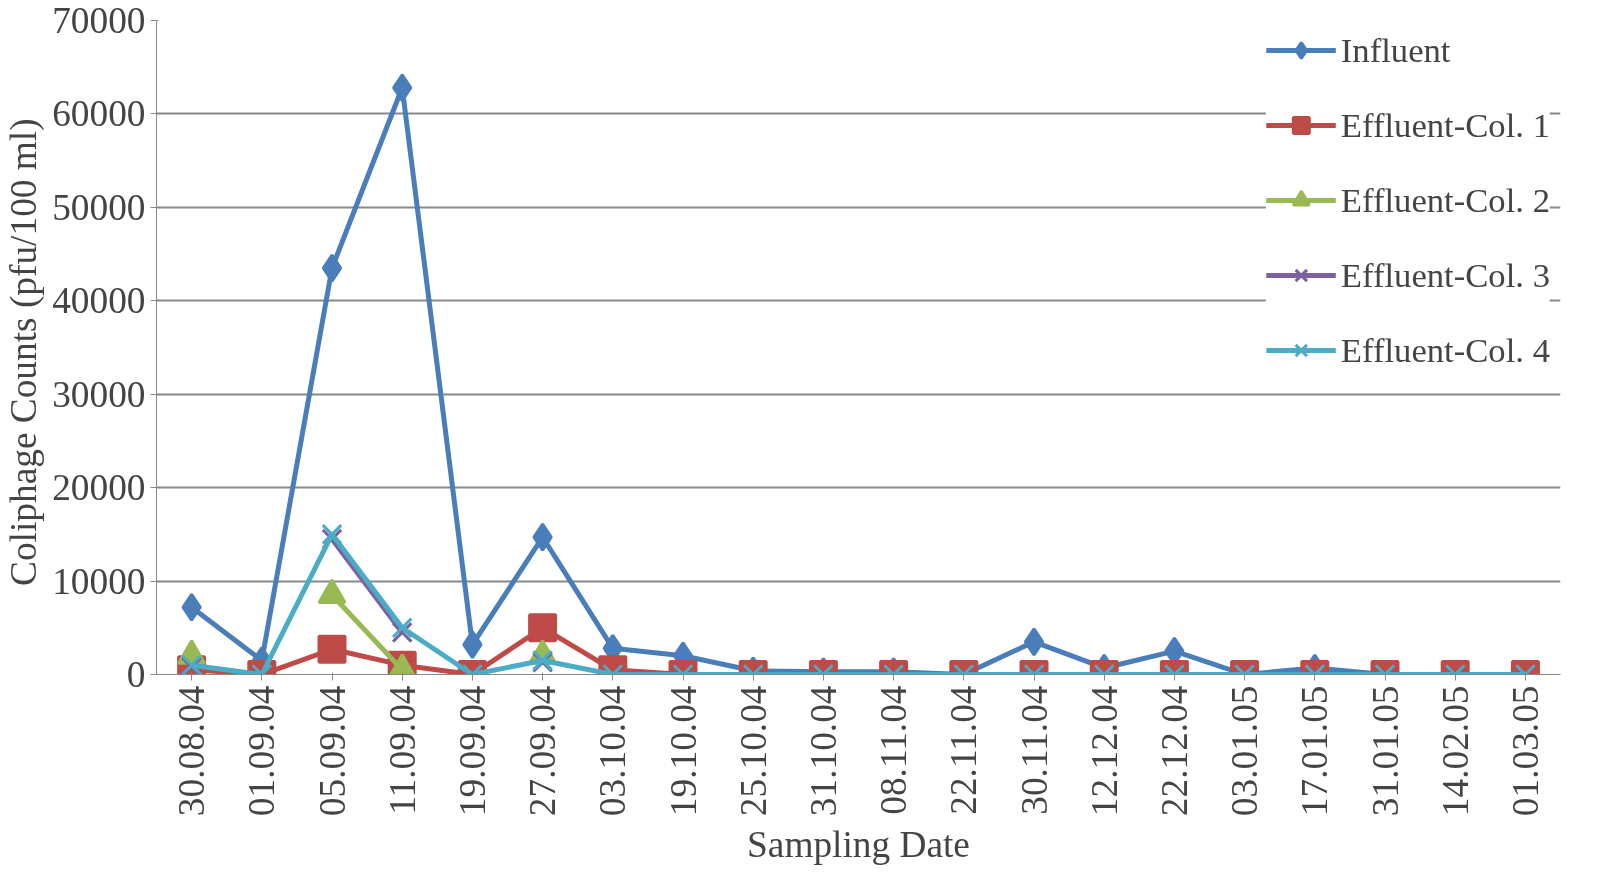 The height and width of the screenshot is (872, 1605). What do you see at coordinates (1315, 751) in the screenshot?
I see `x-tick-label: 17.01.05` at bounding box center [1315, 751].